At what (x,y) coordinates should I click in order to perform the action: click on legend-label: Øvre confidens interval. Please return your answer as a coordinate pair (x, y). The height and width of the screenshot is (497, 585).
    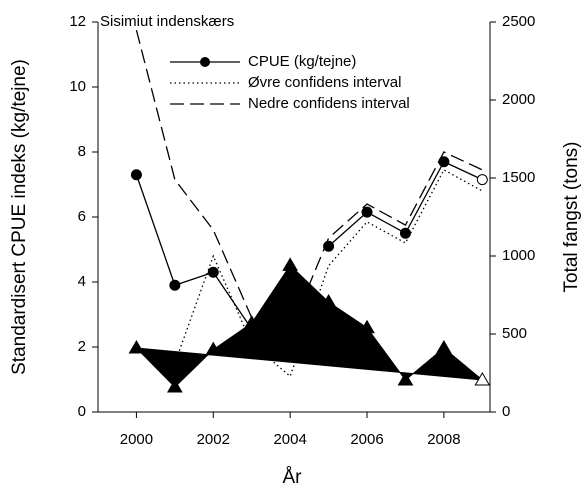
    Looking at the image, I should click on (324, 82).